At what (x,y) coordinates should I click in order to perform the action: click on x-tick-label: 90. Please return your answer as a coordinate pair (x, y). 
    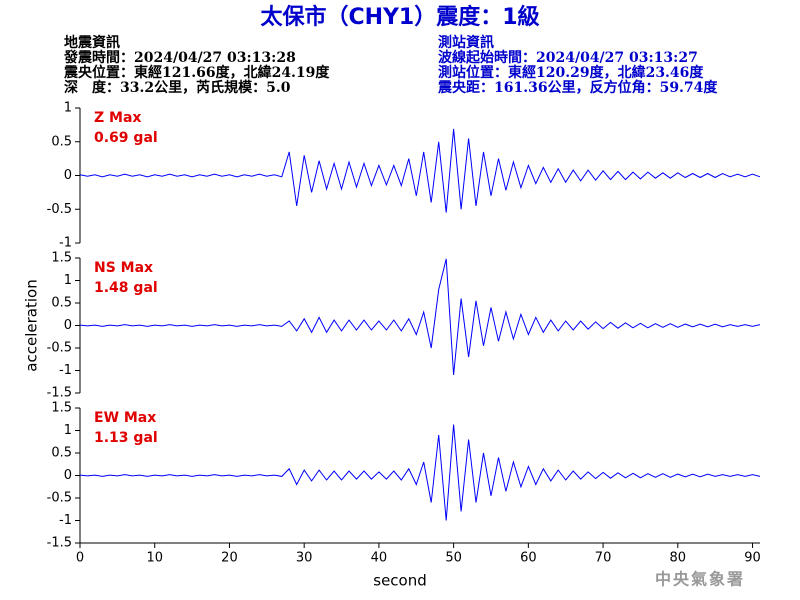
    Looking at the image, I should click on (752, 558).